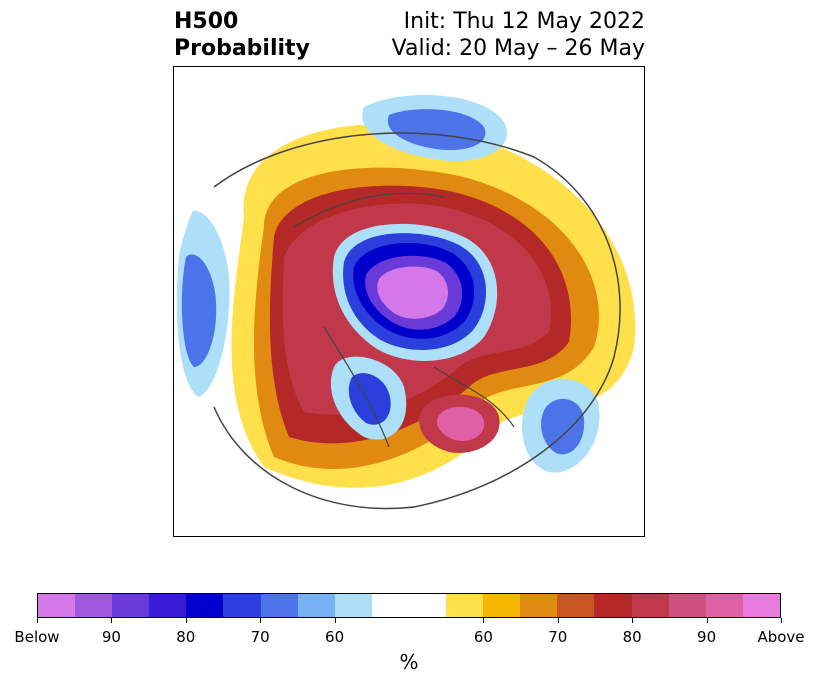 The image size is (819, 686). What do you see at coordinates (524, 21) in the screenshot?
I see `init-date: Init: Thu 12 May 2022` at bounding box center [524, 21].